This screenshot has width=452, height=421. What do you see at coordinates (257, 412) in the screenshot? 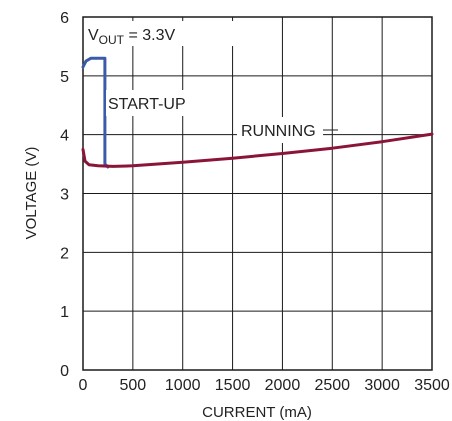
I see `x-axis-label: CURRENT (mA)` at bounding box center [257, 412].